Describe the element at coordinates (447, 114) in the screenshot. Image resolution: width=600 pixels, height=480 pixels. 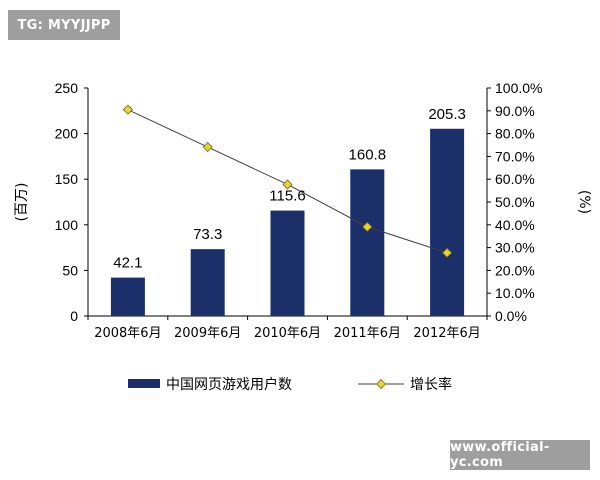
I see `bar-data-label: 205.3` at that location.